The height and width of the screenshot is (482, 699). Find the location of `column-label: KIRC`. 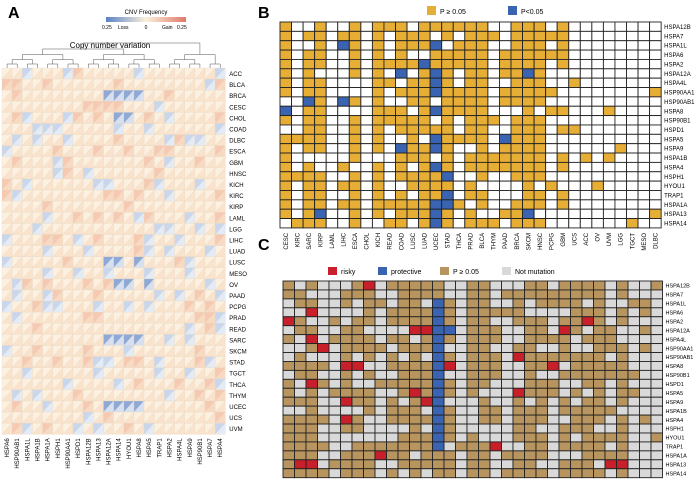

column-label: KIRC is located at coordinates (298, 239).